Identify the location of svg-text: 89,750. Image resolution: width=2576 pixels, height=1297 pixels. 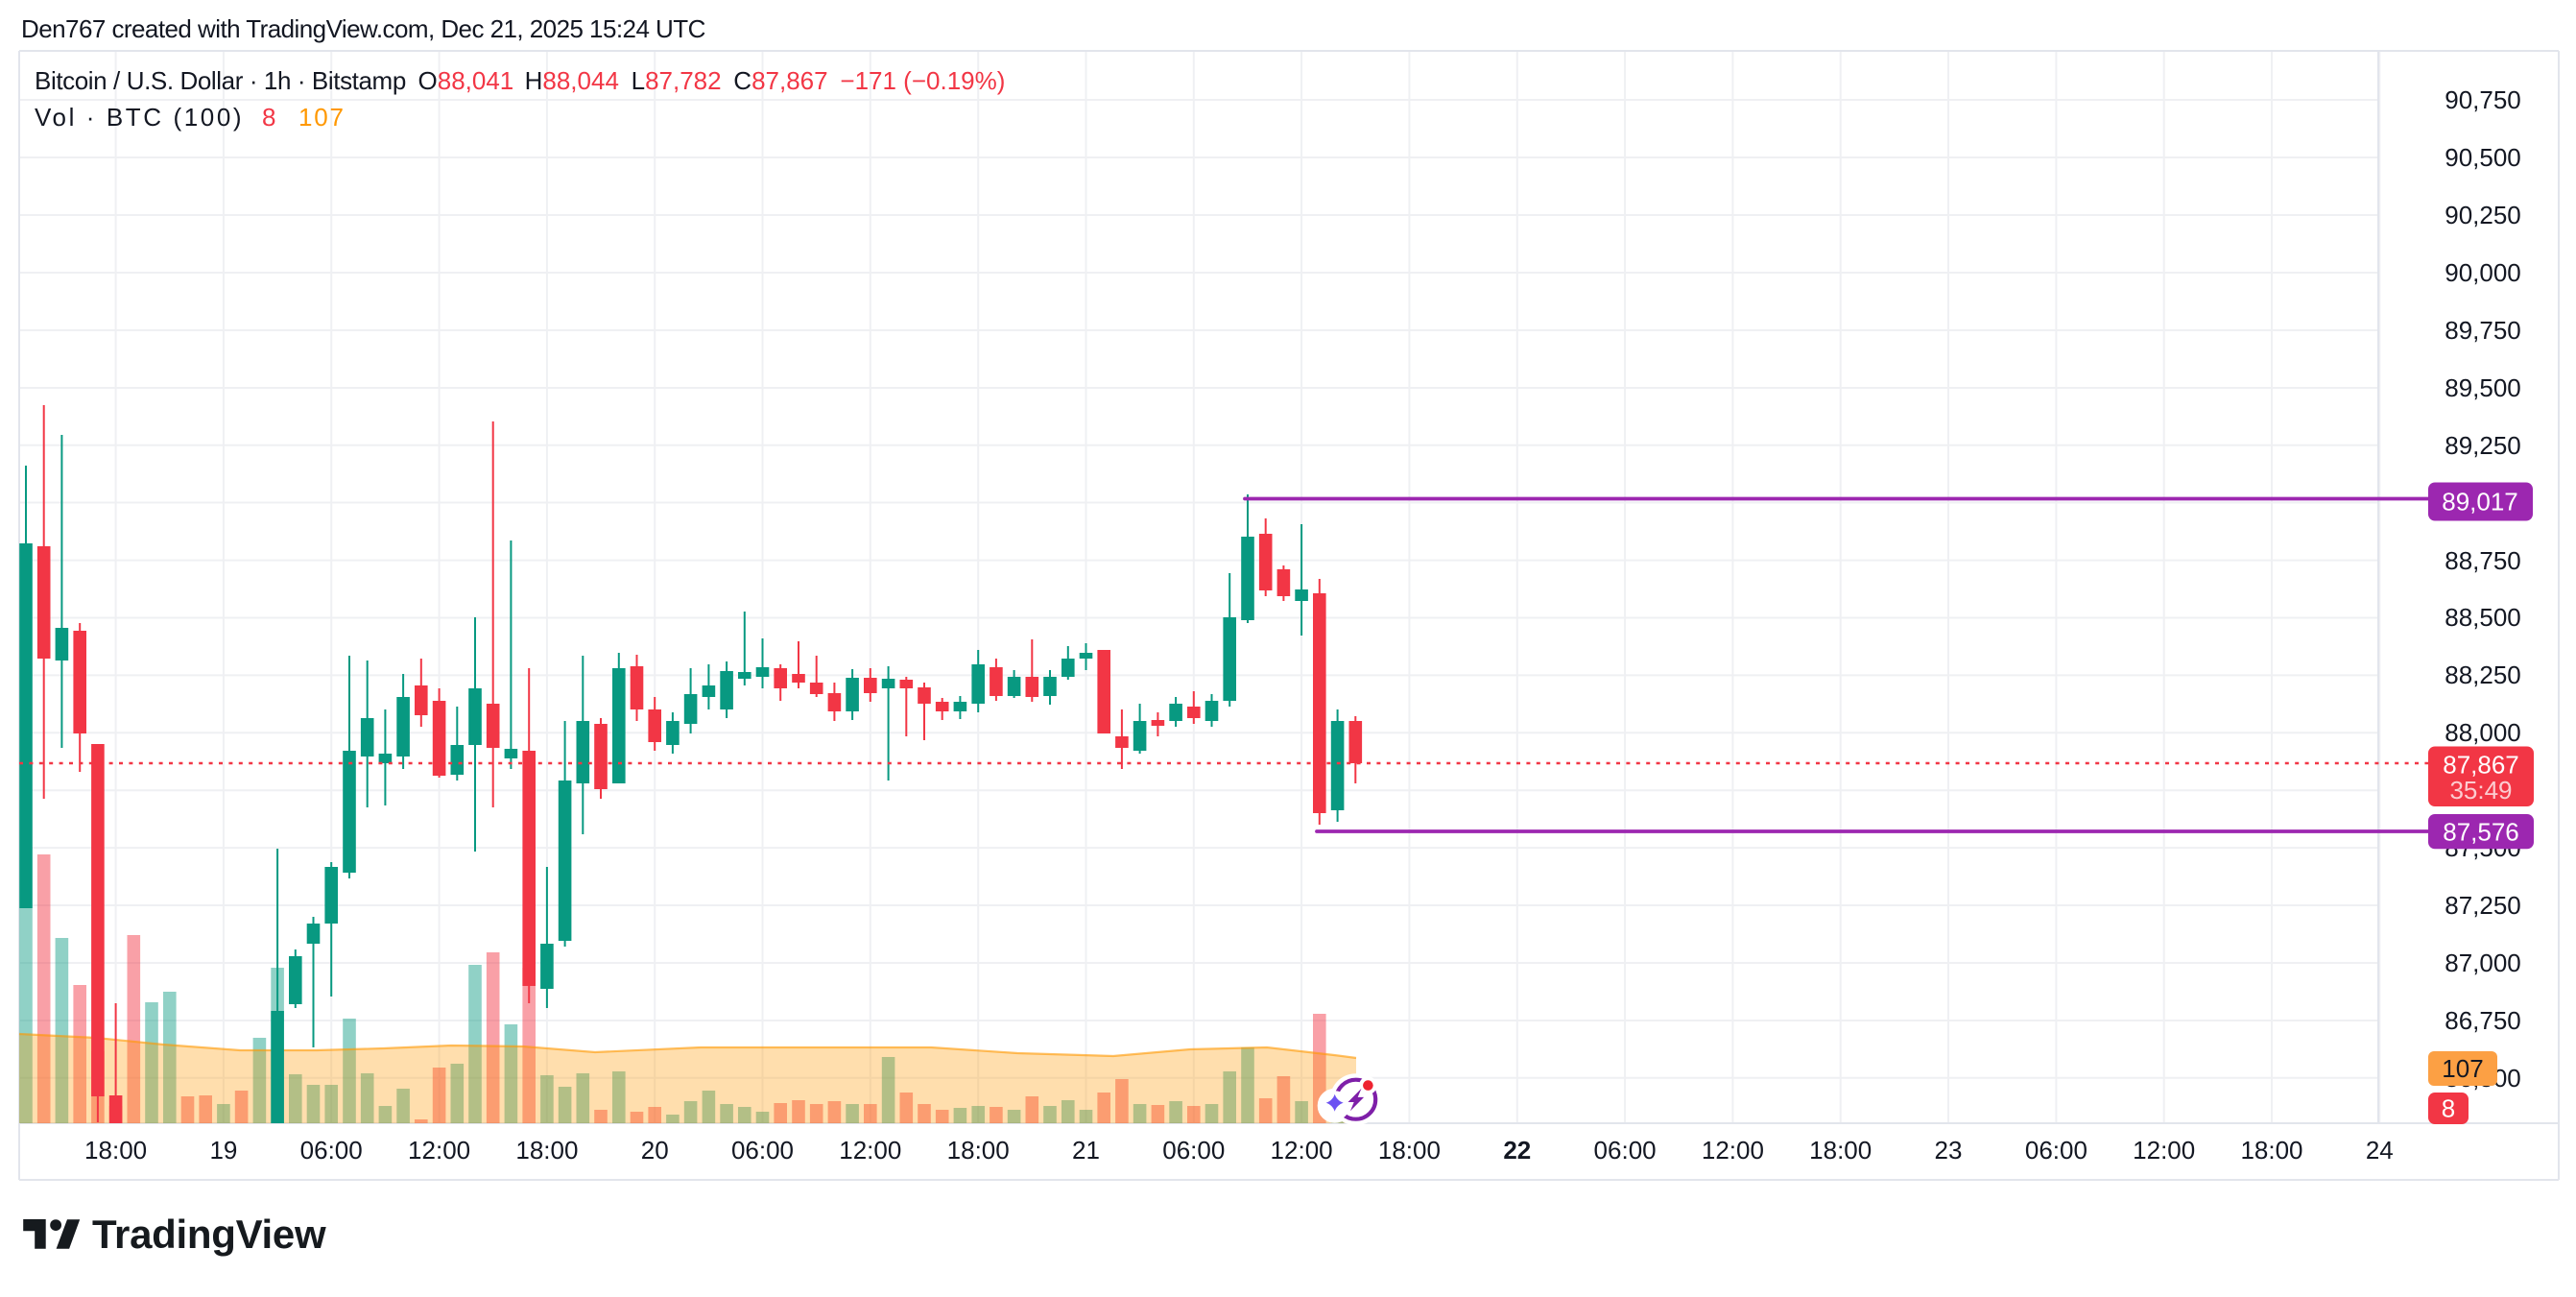
(2483, 330).